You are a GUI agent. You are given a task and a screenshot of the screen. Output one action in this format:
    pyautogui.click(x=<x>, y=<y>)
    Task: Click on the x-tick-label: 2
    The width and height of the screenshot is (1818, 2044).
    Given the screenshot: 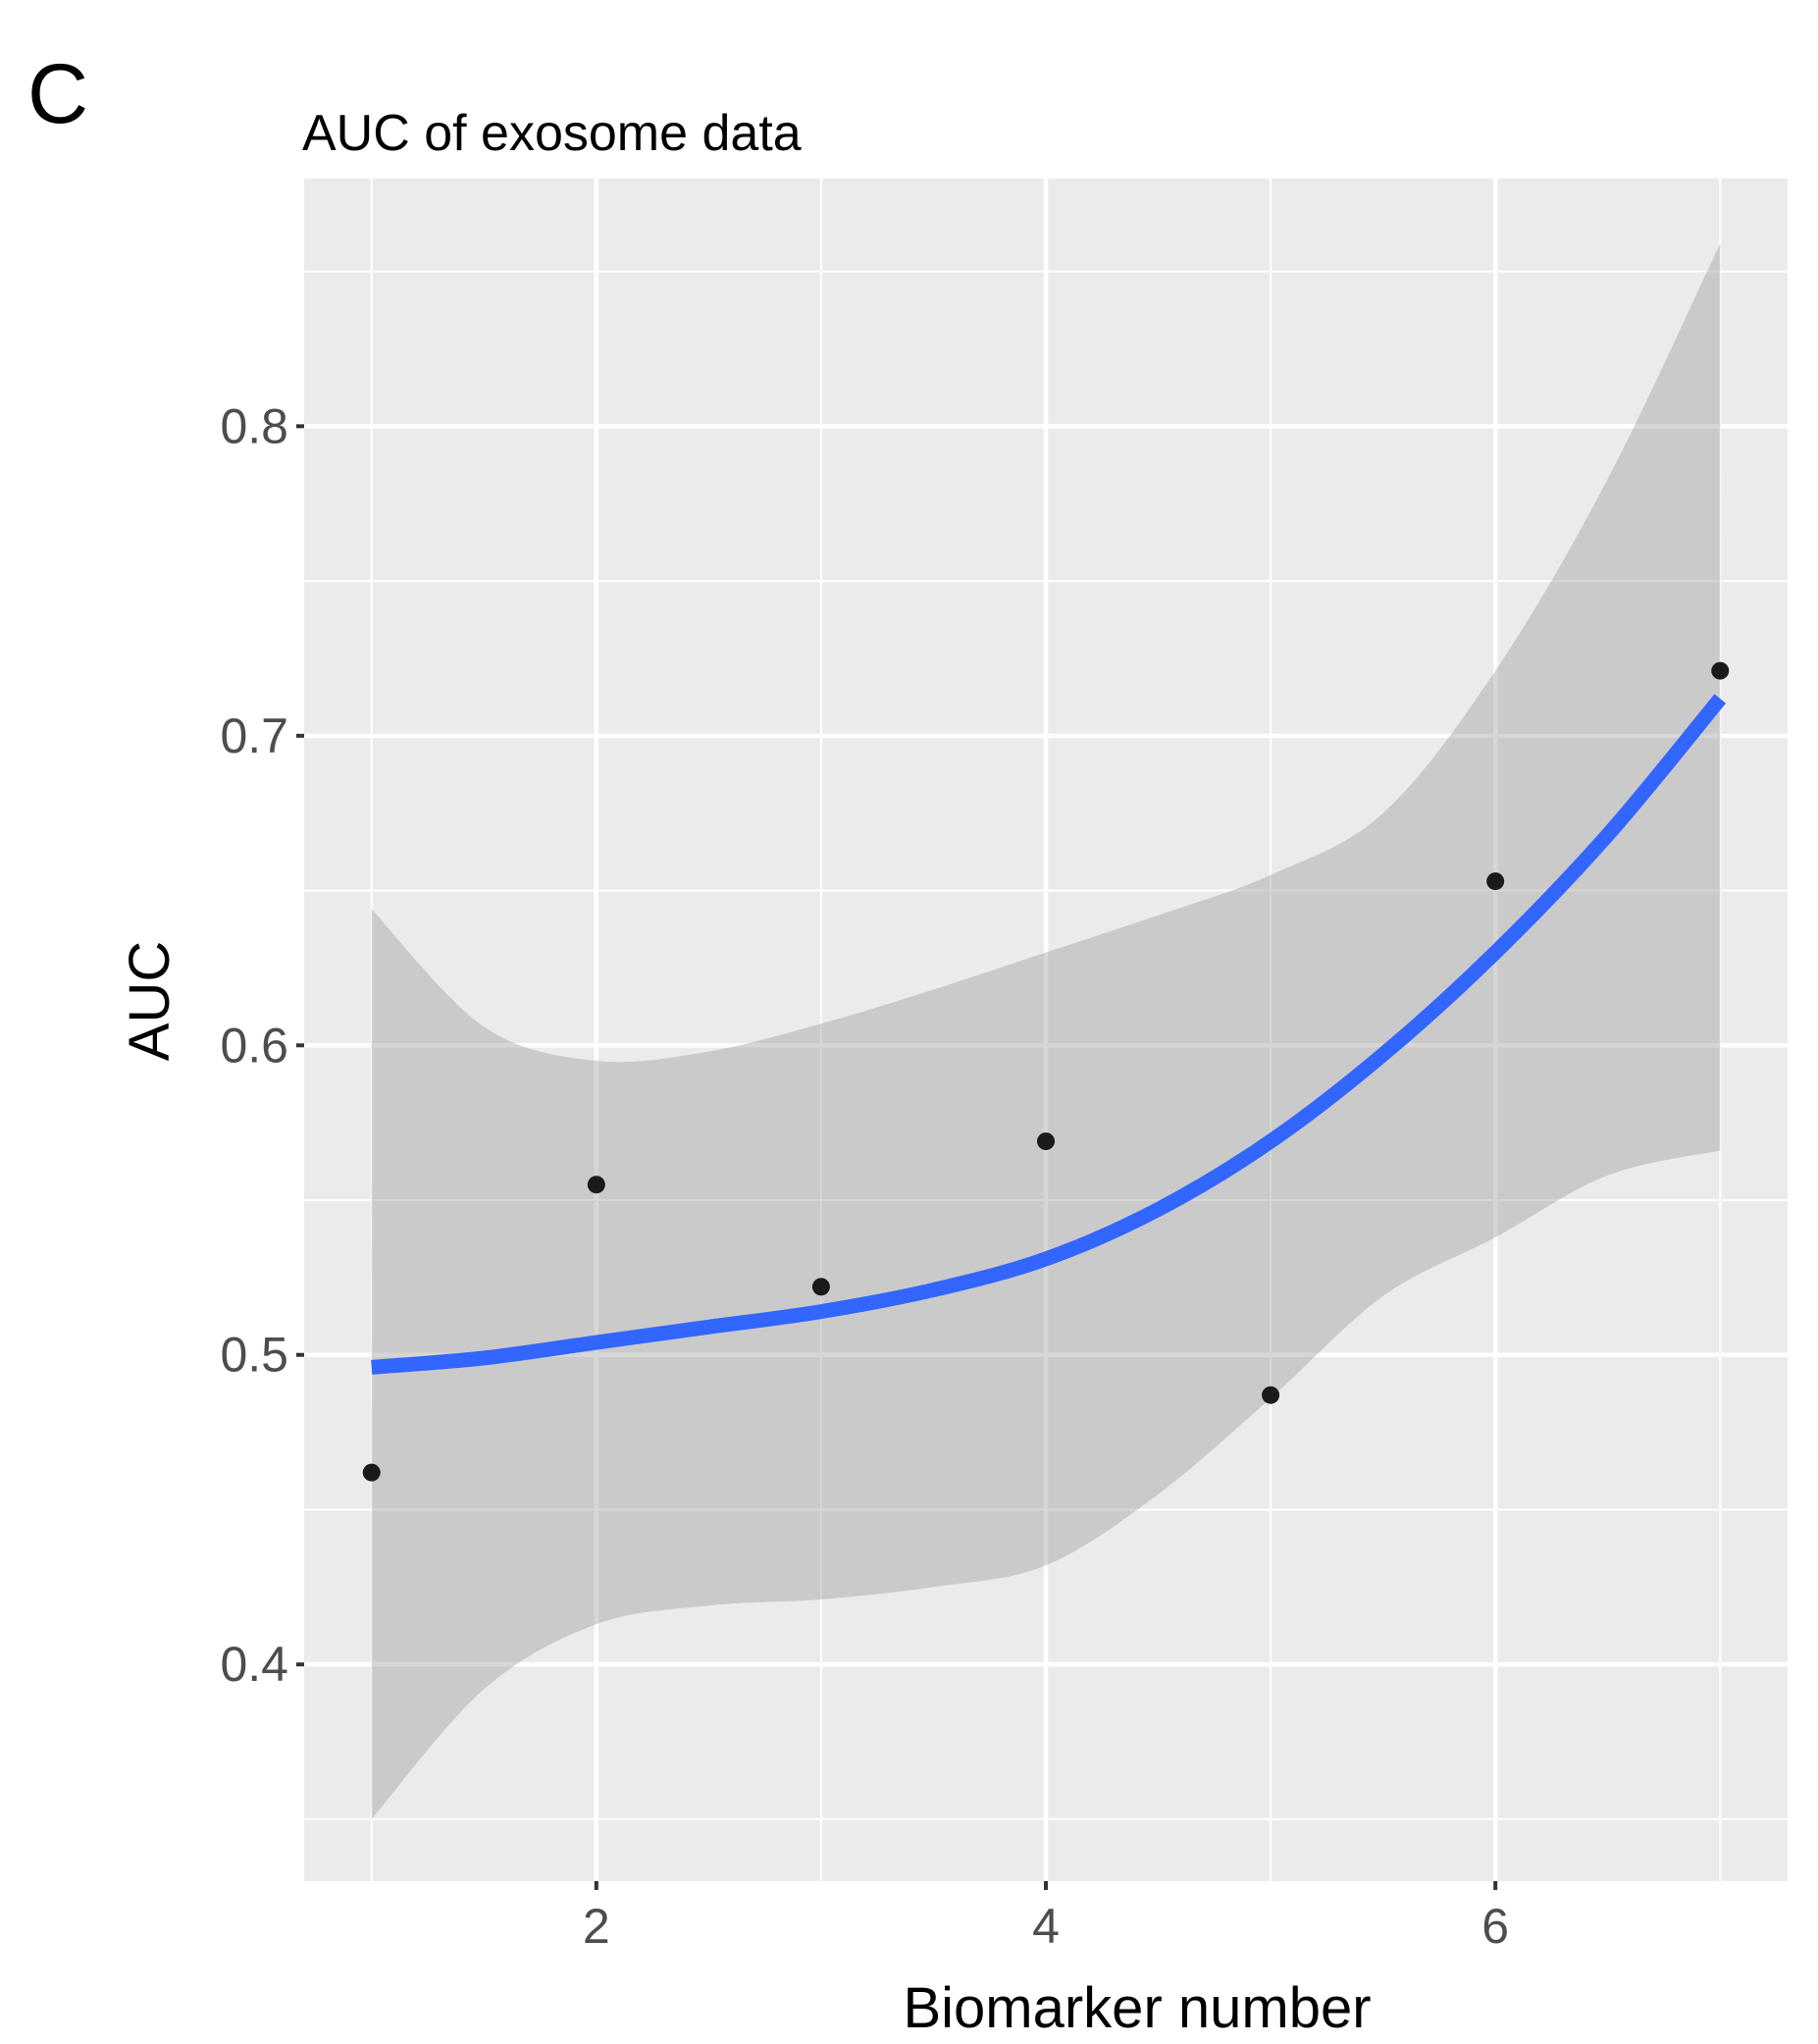 What is the action you would take?
    pyautogui.click(x=596, y=1926)
    